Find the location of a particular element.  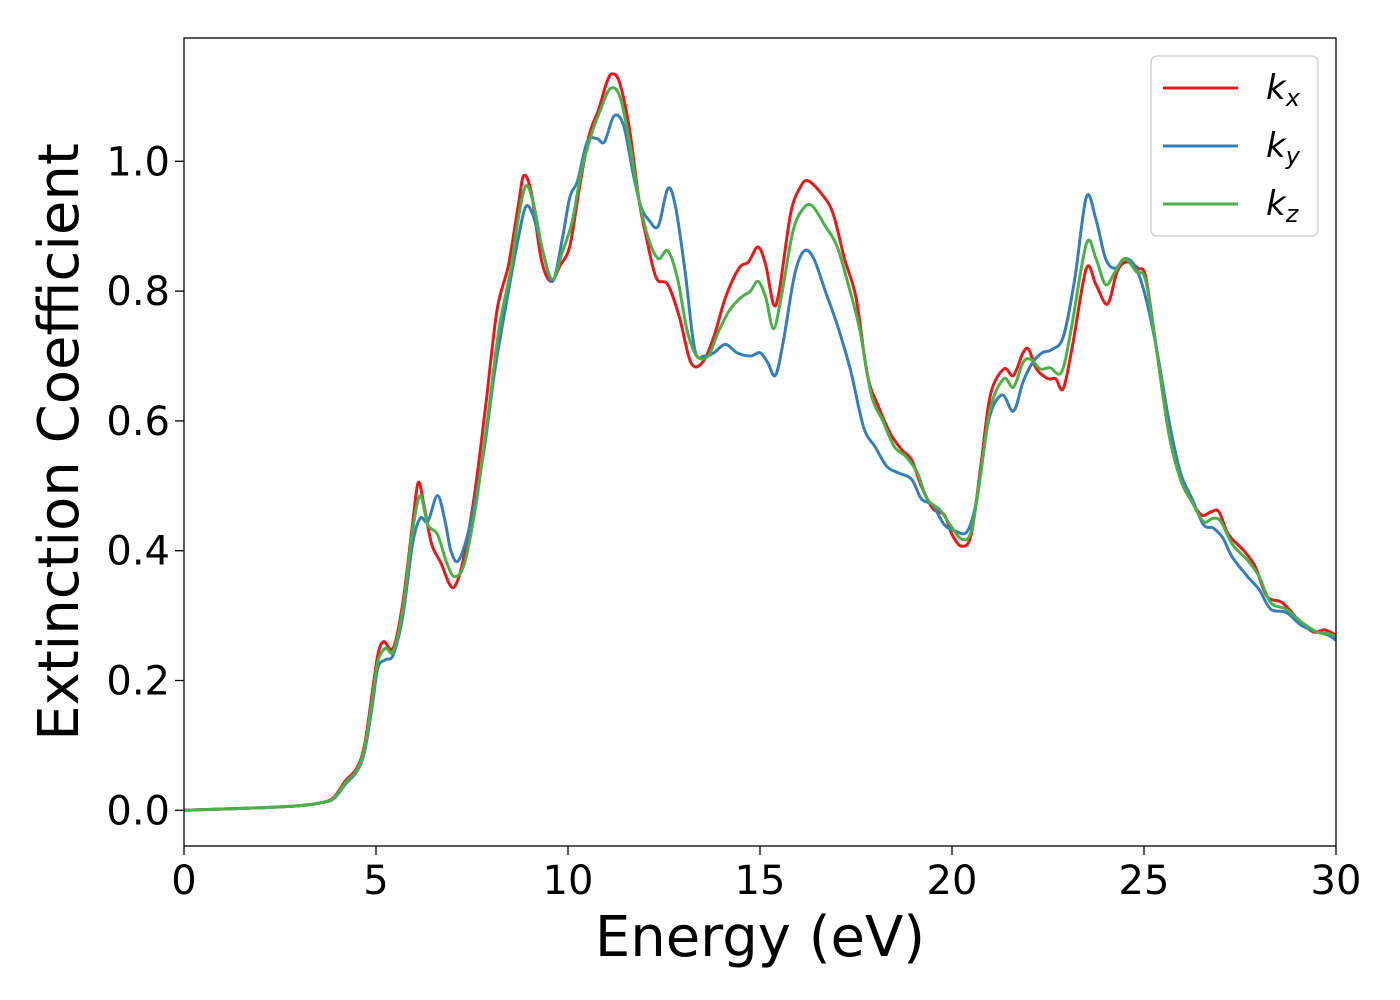

x-tick-label: 5 is located at coordinates (375, 881).